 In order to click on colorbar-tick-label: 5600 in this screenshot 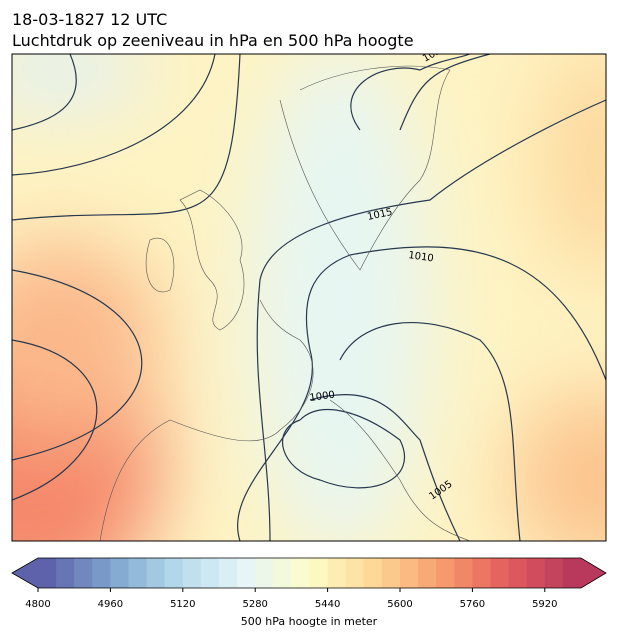, I will do `click(399, 604)`.